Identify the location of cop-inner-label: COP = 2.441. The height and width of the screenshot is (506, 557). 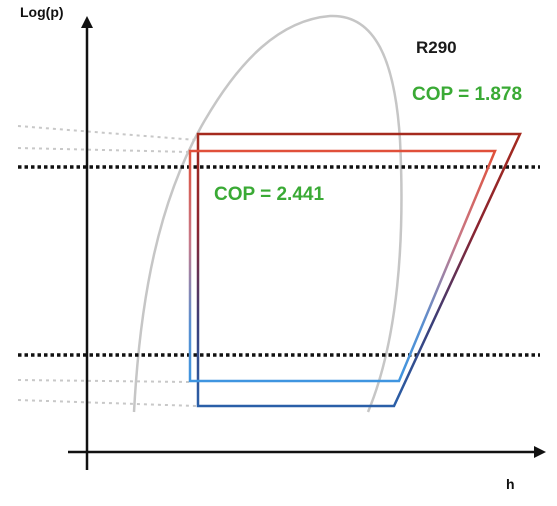
(269, 194).